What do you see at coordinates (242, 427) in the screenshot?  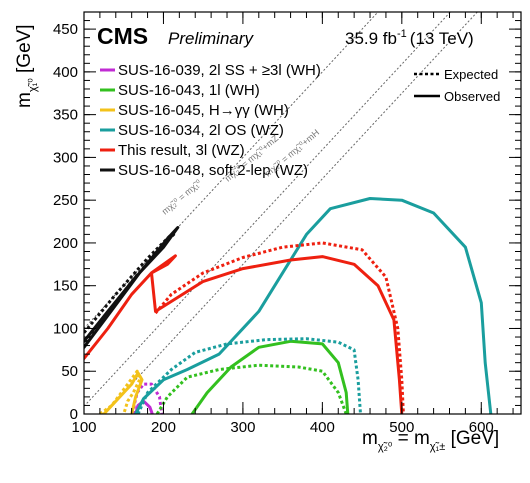 I see `x-tick-label: 300` at bounding box center [242, 427].